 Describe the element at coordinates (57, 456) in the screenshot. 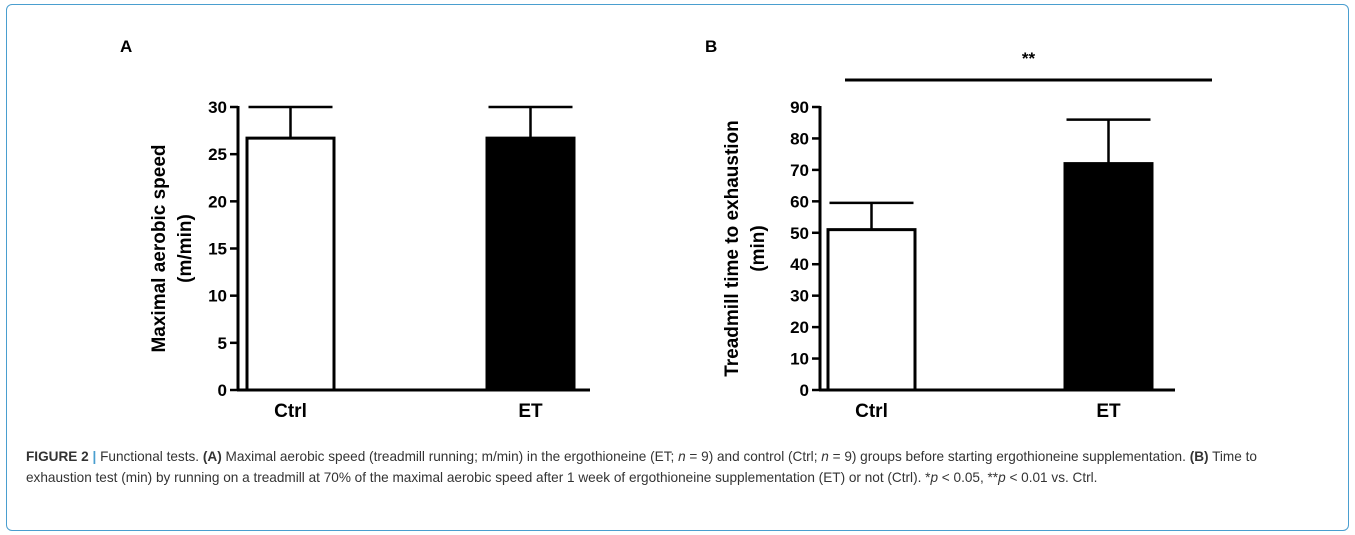

I see `figure-label: FIGURE 2` at that location.